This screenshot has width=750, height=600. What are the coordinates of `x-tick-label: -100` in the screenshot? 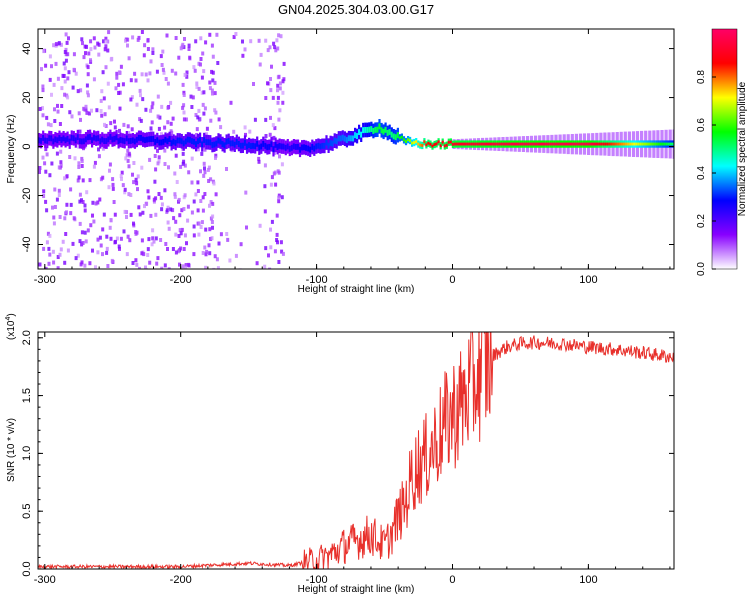 It's located at (317, 280).